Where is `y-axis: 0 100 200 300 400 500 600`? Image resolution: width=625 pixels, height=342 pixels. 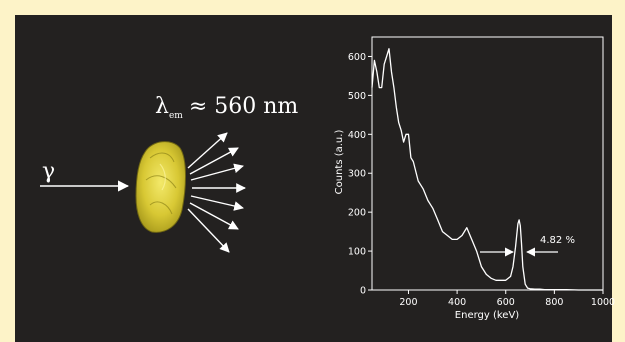
y-axis: 0 100 200 300 400 500 600 is located at coordinates (360, 174).